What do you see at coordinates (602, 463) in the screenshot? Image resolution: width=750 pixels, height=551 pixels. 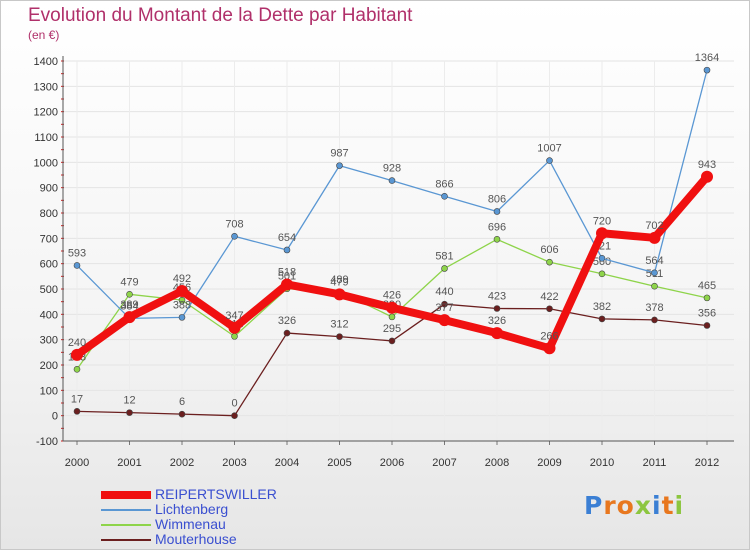 I see `x-tick-label: 2010` at bounding box center [602, 463].